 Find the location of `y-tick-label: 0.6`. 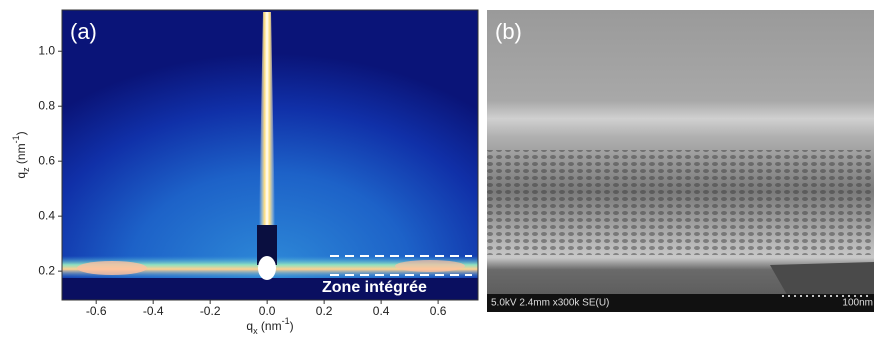

y-tick-label: 0.6 is located at coordinates (46, 160).